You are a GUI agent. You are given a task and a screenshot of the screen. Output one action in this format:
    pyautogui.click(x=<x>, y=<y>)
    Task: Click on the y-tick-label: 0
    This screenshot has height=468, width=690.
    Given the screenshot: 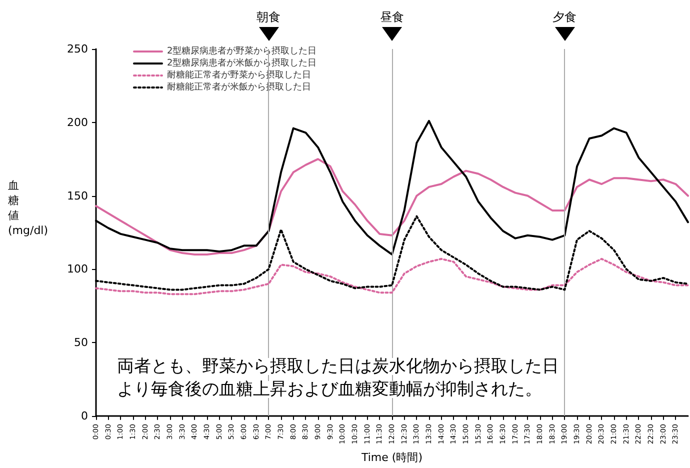 What is the action you would take?
    pyautogui.click(x=84, y=415)
    